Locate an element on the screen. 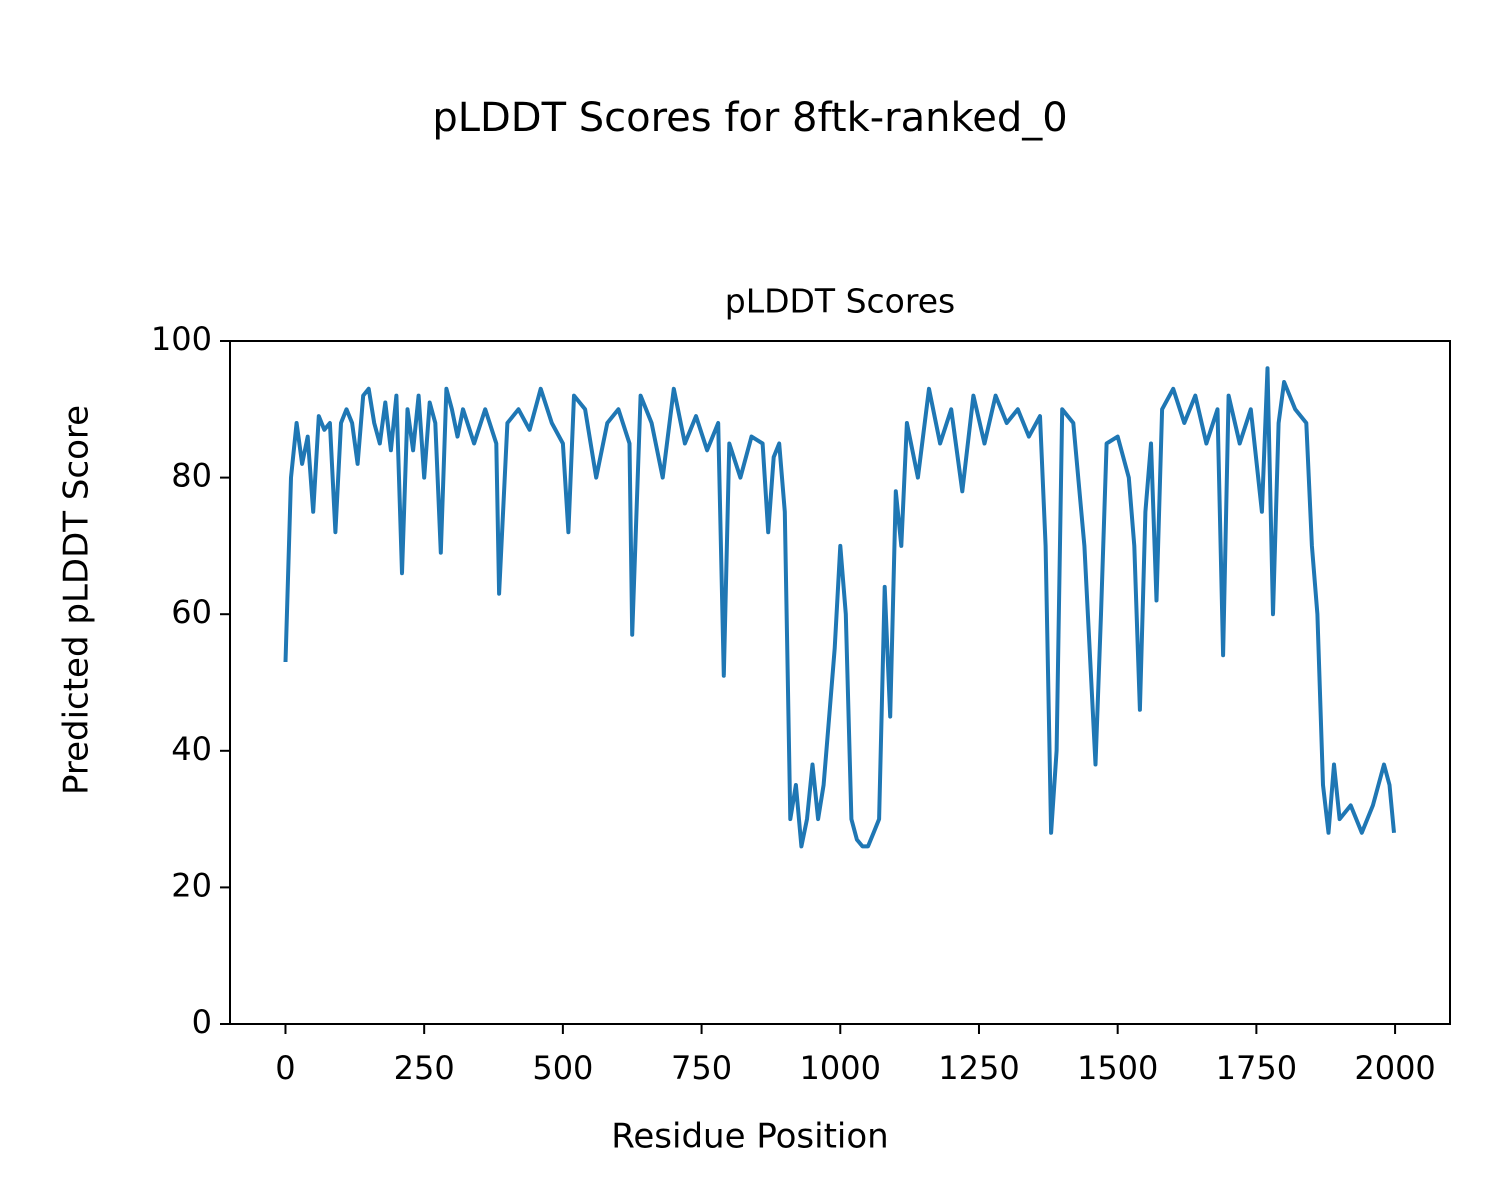 The height and width of the screenshot is (1200, 1500). x-tick-label: 0 is located at coordinates (285, 1068).